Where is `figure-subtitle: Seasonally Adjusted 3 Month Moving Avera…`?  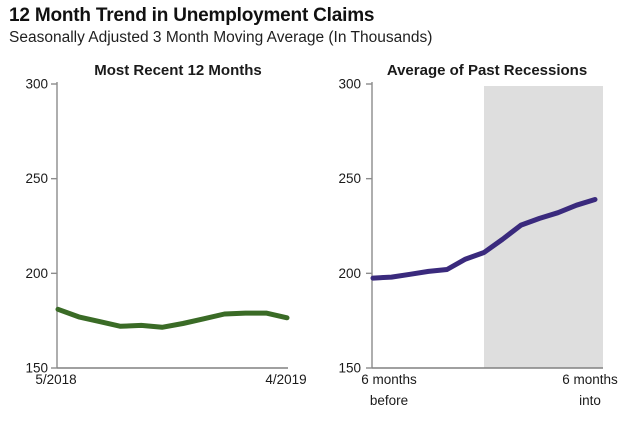
figure-subtitle: Seasonally Adjusted 3 Month Moving Avera… is located at coordinates (221, 37).